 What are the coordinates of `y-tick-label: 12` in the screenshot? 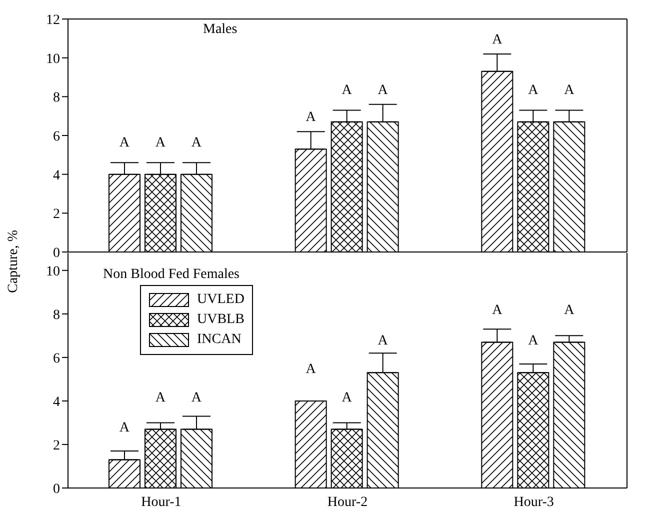 It's located at (53, 20).